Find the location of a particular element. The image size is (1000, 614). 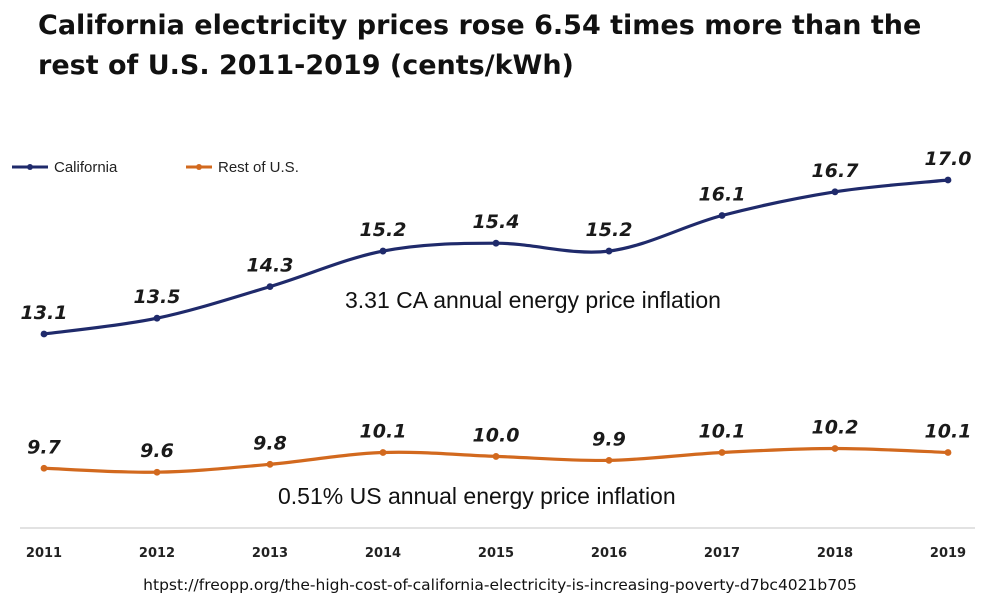

data-point-rest-of-u-s-2016 is located at coordinates (609, 460).